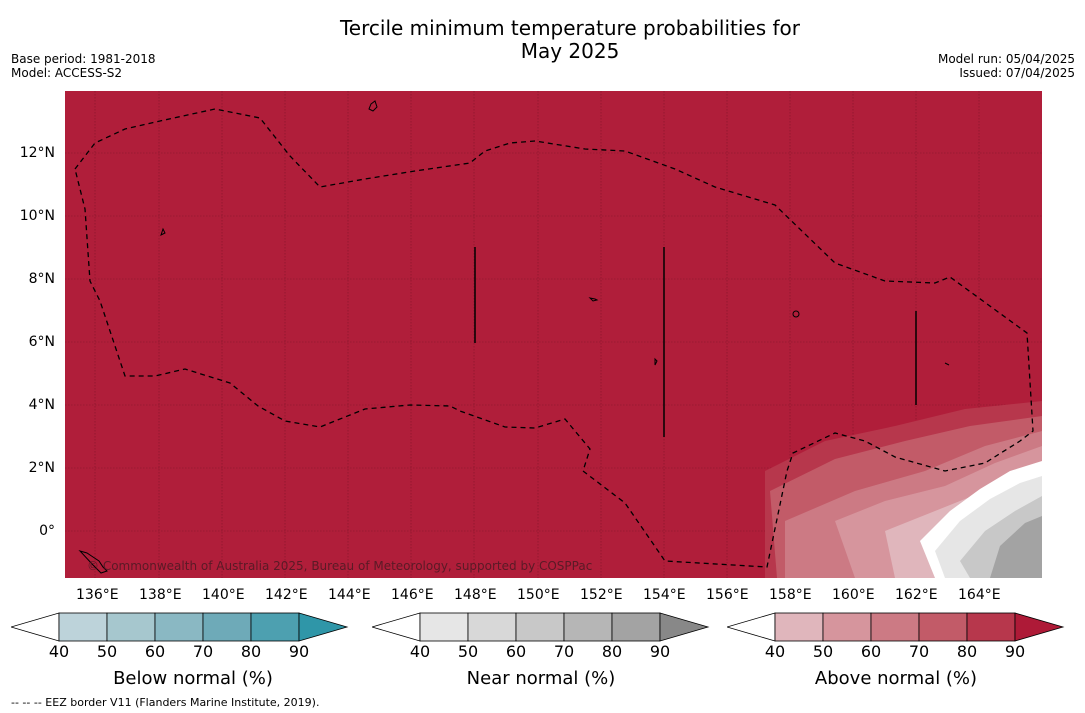  I want to click on colorbar-above, so click(895, 627).